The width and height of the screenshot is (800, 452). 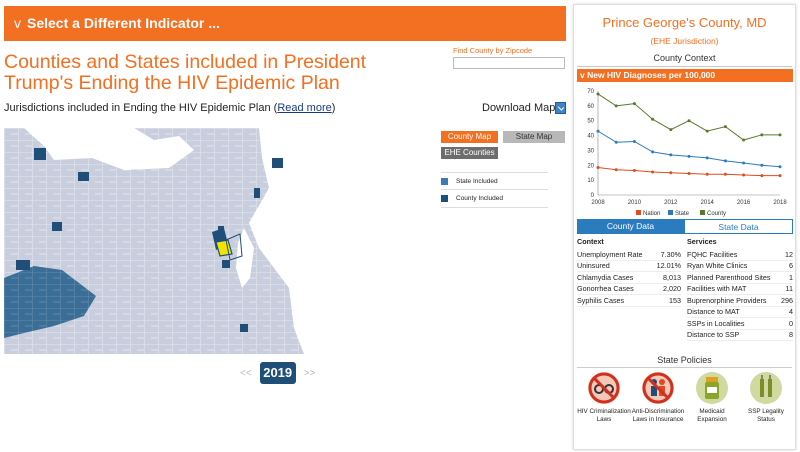 I want to click on legend-state-included: State Included, so click(x=494, y=181).